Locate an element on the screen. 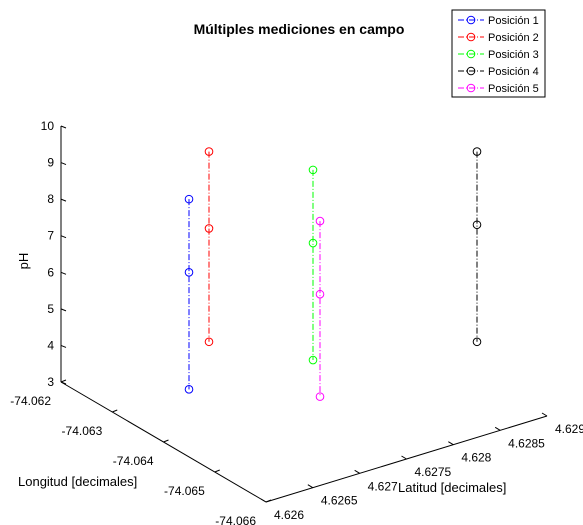 The height and width of the screenshot is (525, 583). x-tick-label: 4.626 is located at coordinates (289, 515).